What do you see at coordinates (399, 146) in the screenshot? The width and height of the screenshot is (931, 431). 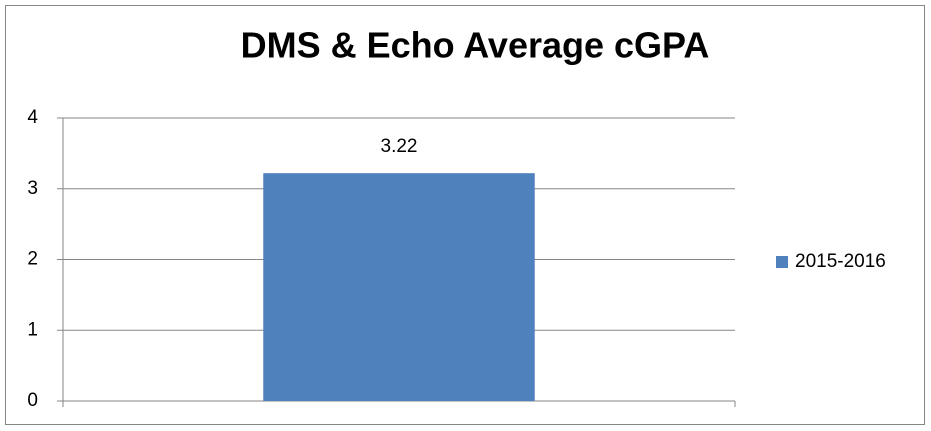 I see `data-label: 3.22` at bounding box center [399, 146].